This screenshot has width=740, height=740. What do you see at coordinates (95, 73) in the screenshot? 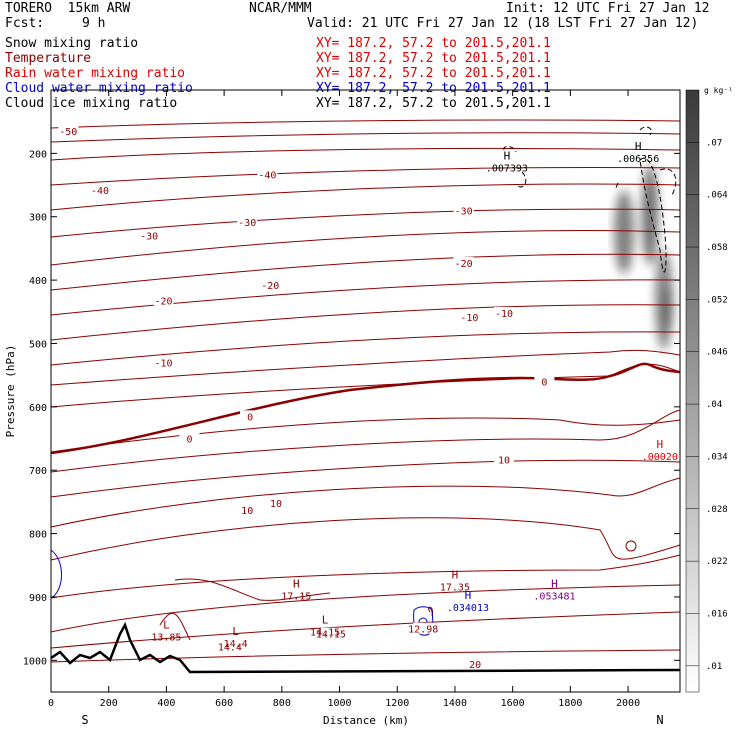
I see `field-rain-name: Rain water mixing ratio` at bounding box center [95, 73].